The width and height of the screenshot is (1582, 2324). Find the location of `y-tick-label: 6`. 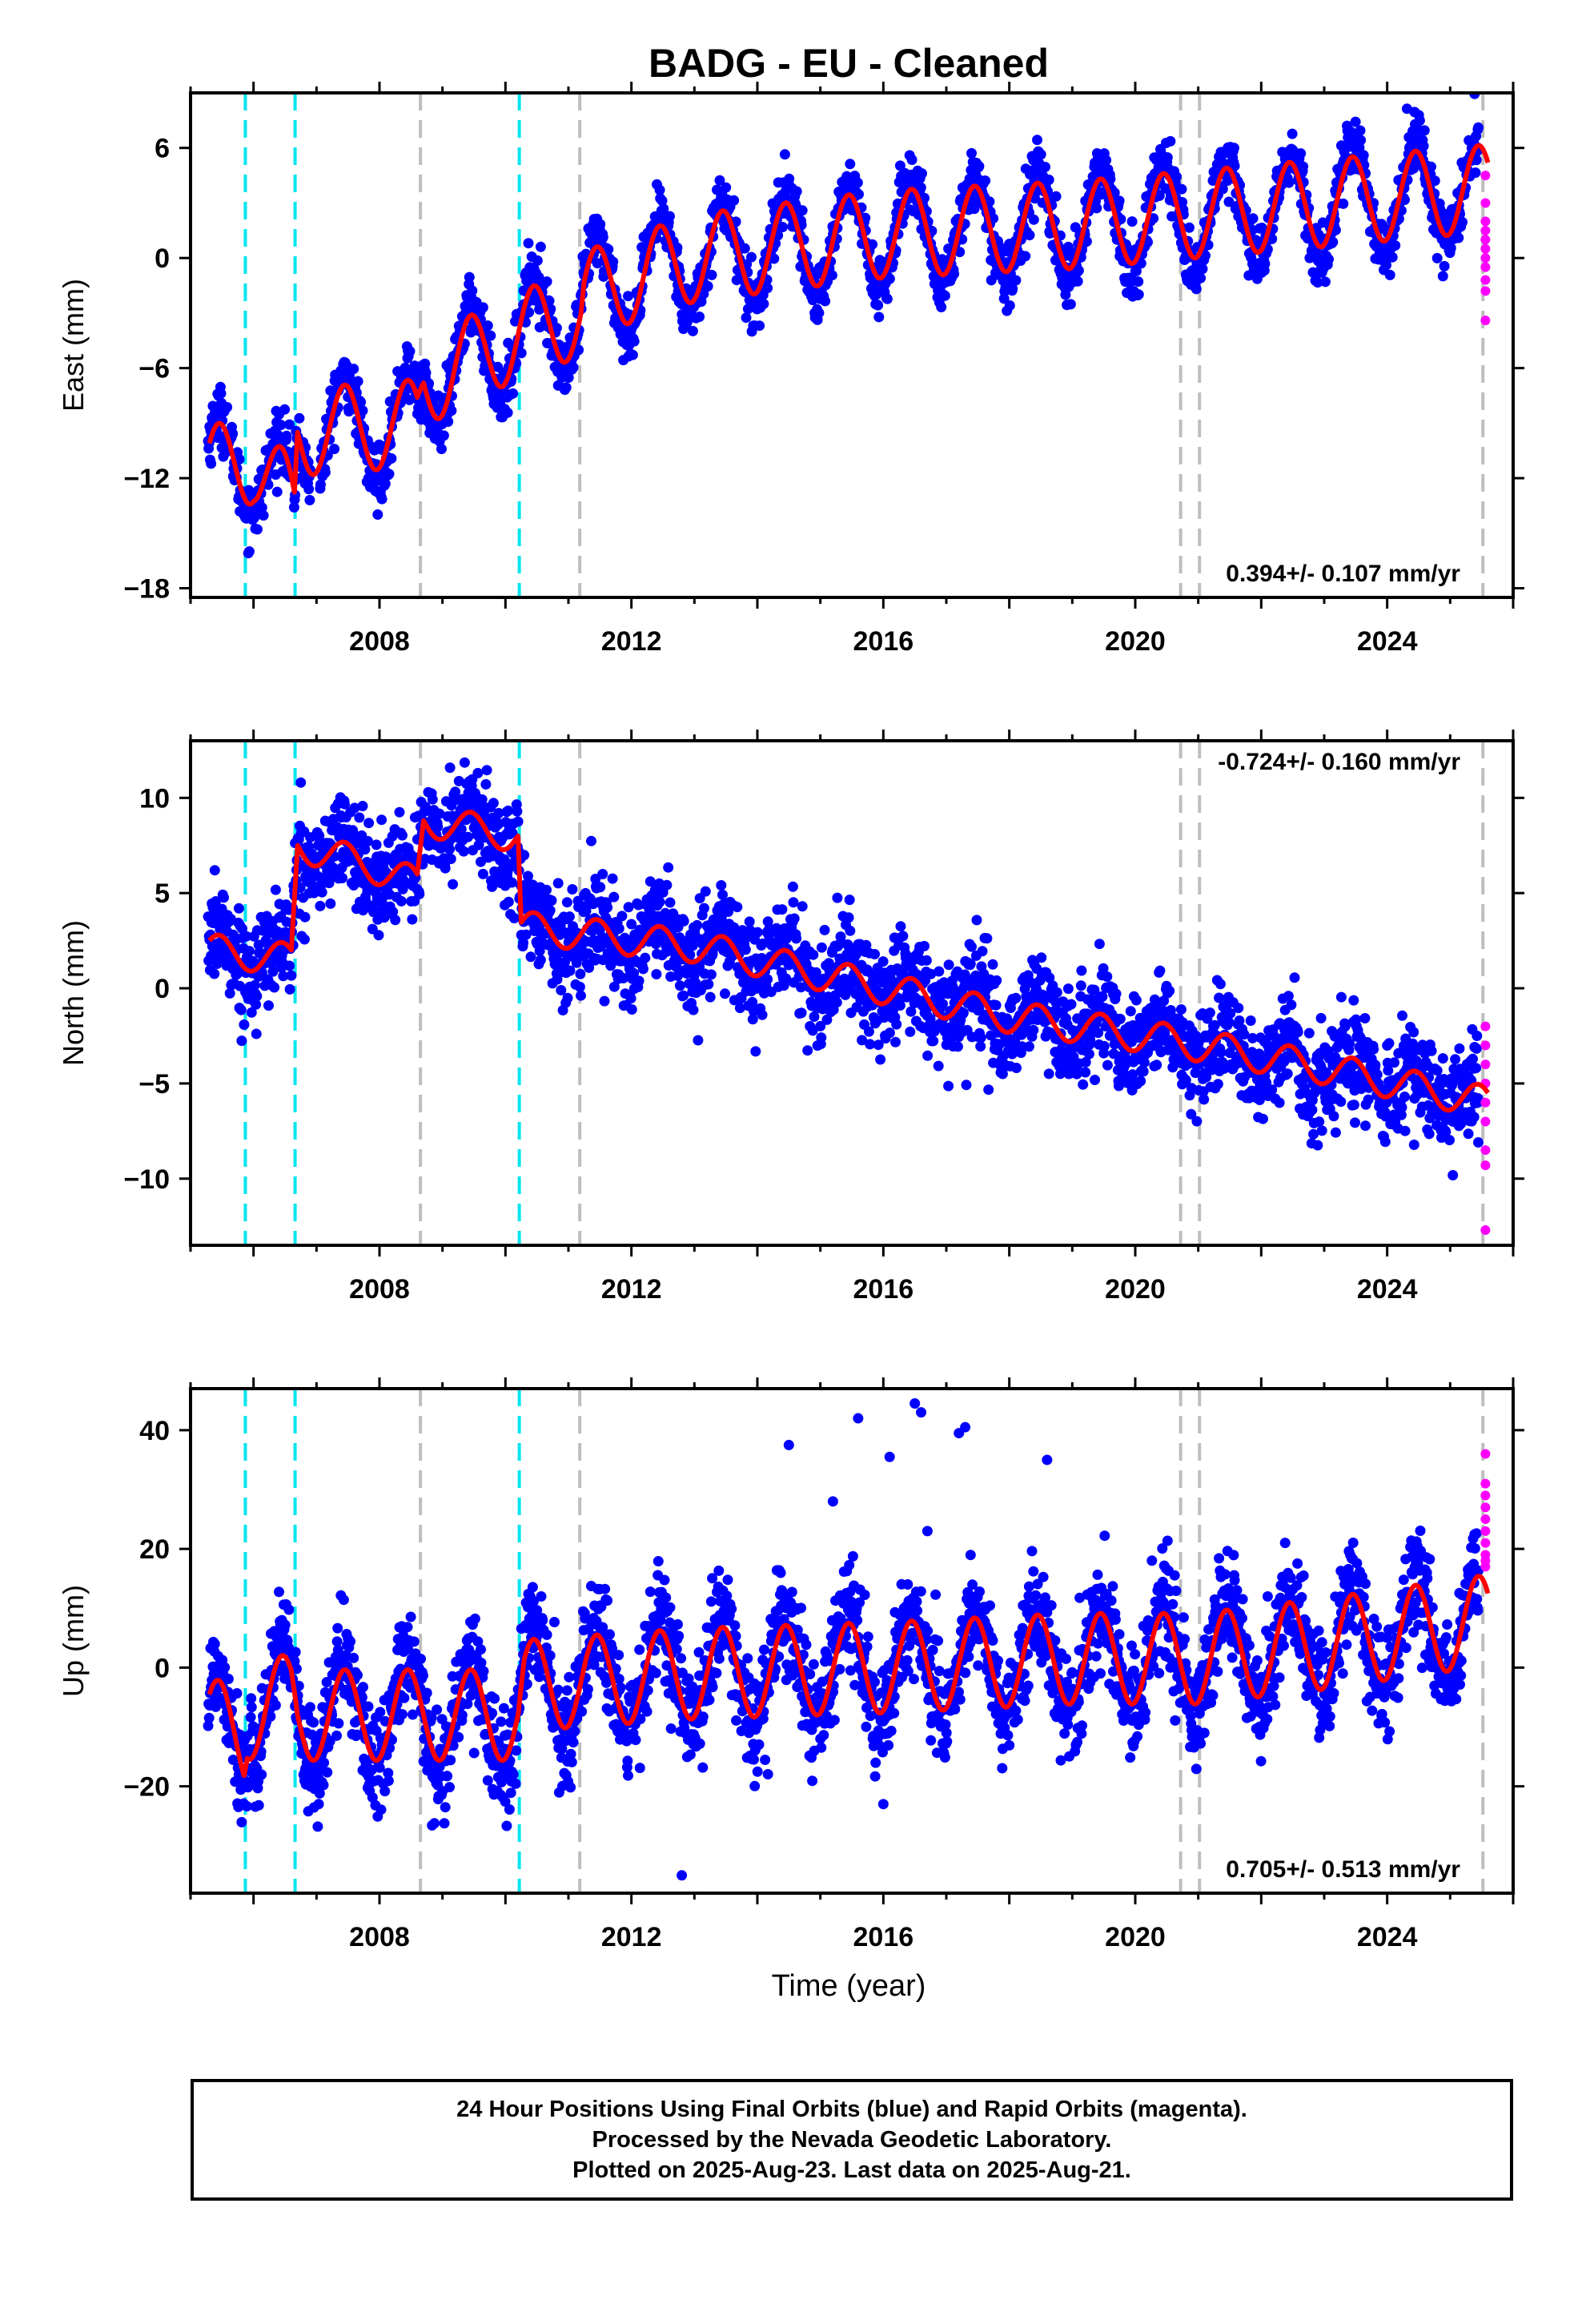

y-tick-label: 6 is located at coordinates (162, 149).